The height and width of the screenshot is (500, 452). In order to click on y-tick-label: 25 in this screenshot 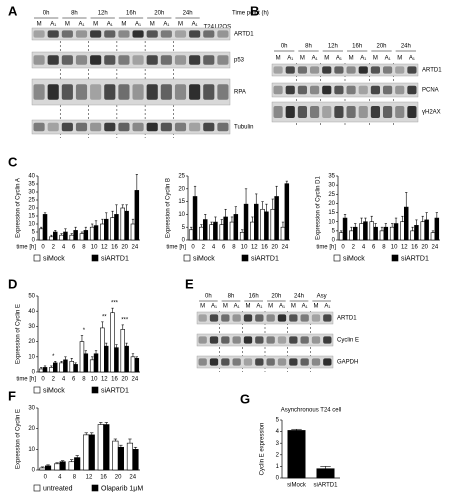, I will do `click(331, 195)`.